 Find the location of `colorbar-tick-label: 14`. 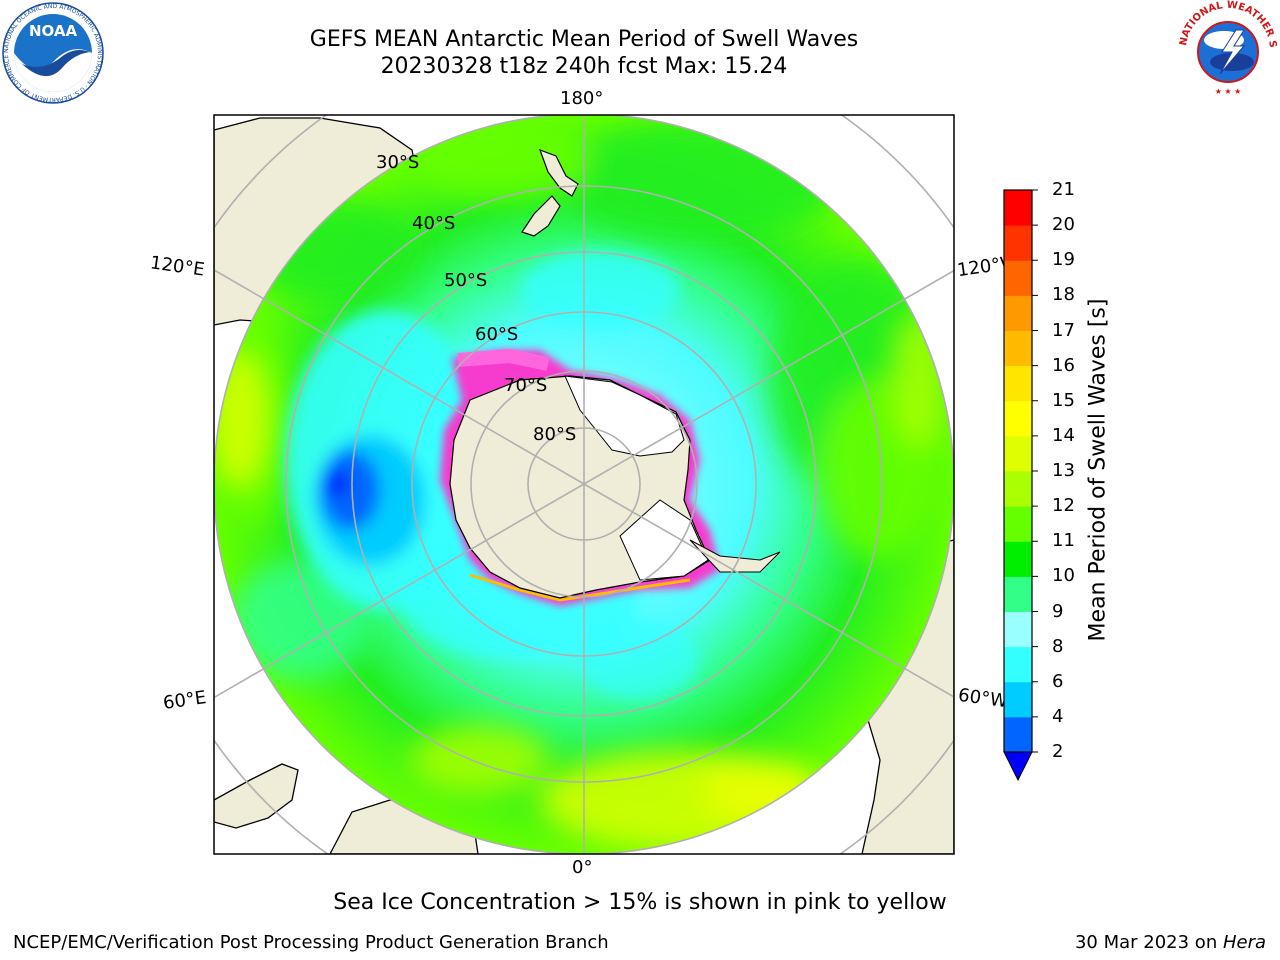

colorbar-tick-label: 14 is located at coordinates (1063, 435).